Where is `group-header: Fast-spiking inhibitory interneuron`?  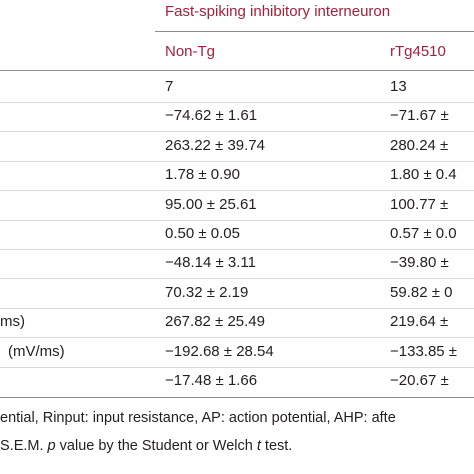
group-header: Fast-spiking inhibitory interneuron is located at coordinates (278, 11).